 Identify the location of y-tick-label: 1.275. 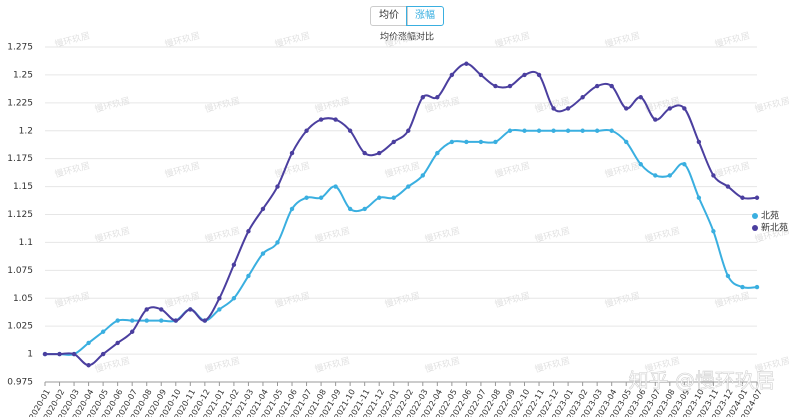
(20, 48).